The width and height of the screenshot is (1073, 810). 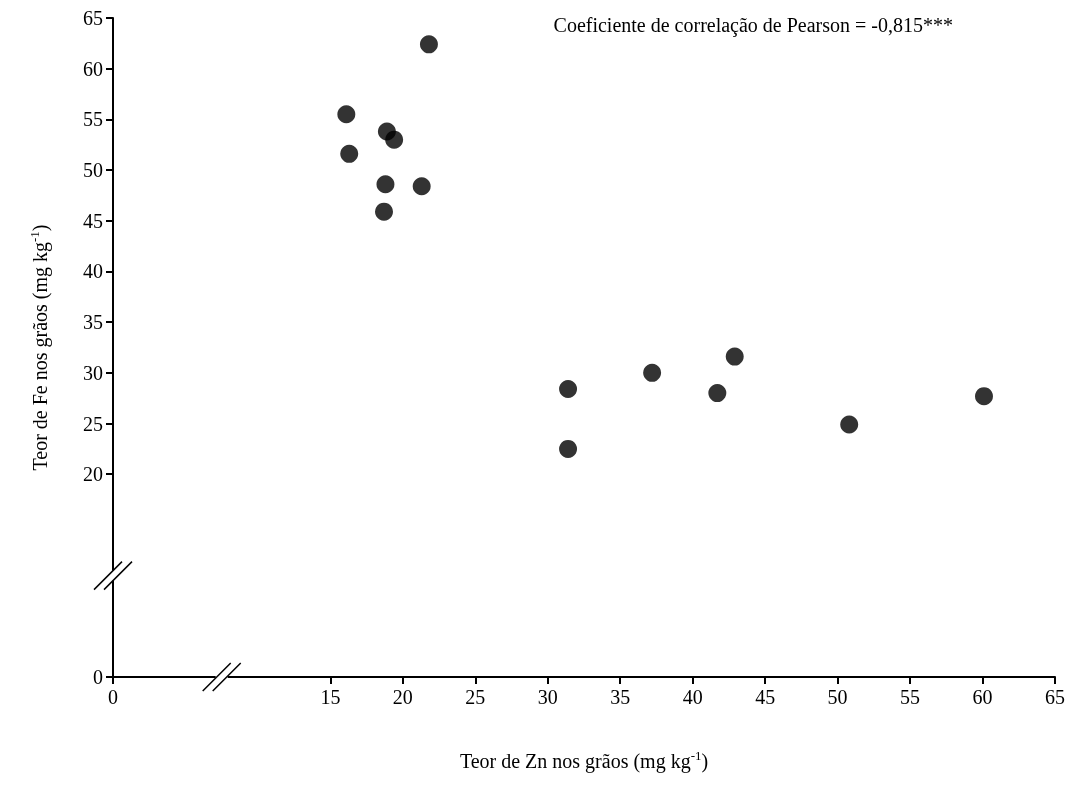 I want to click on y-tick-label: 60, so click(x=93, y=68).